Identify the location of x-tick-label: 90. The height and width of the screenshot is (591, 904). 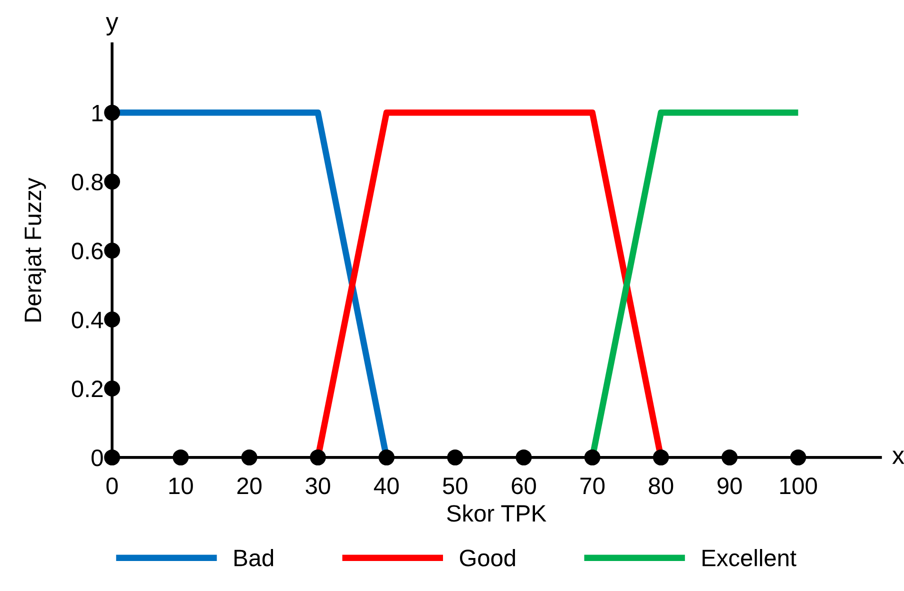
(730, 486).